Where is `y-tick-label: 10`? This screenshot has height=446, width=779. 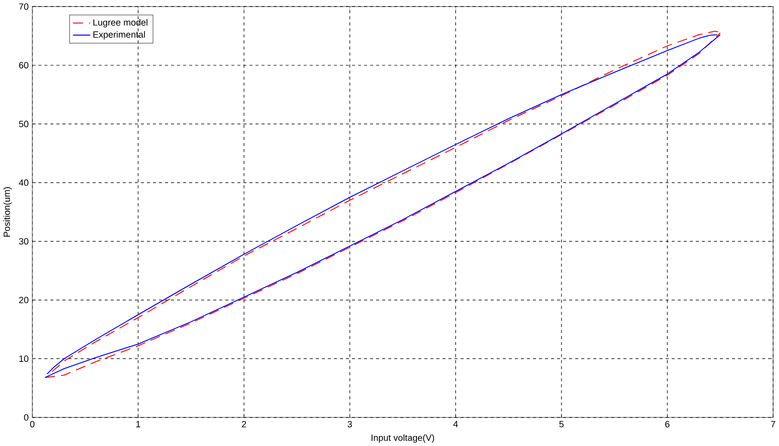 y-tick-label: 10 is located at coordinates (23, 358).